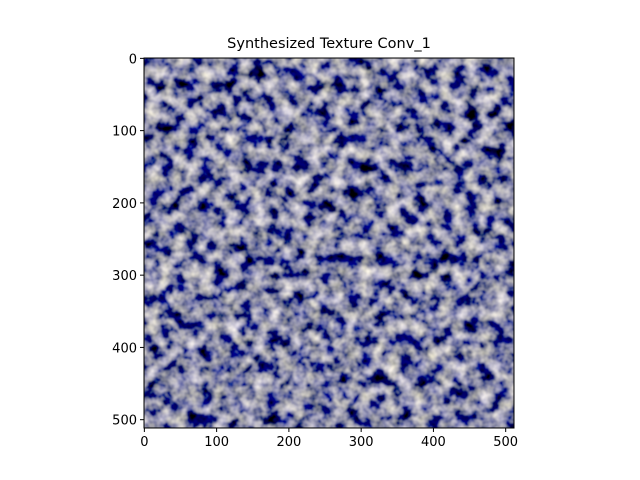 Image resolution: width=640 pixels, height=480 pixels. Describe the element at coordinates (433, 442) in the screenshot. I see `x-tick-label: 400` at that location.